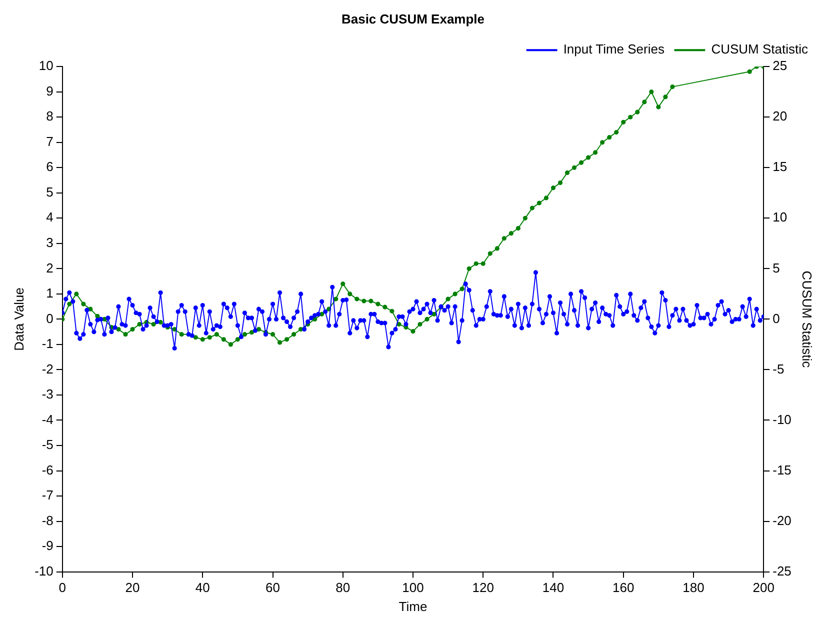 The width and height of the screenshot is (832, 623). What do you see at coordinates (776, 318) in the screenshot?
I see `y2-tick-label: 0` at bounding box center [776, 318].